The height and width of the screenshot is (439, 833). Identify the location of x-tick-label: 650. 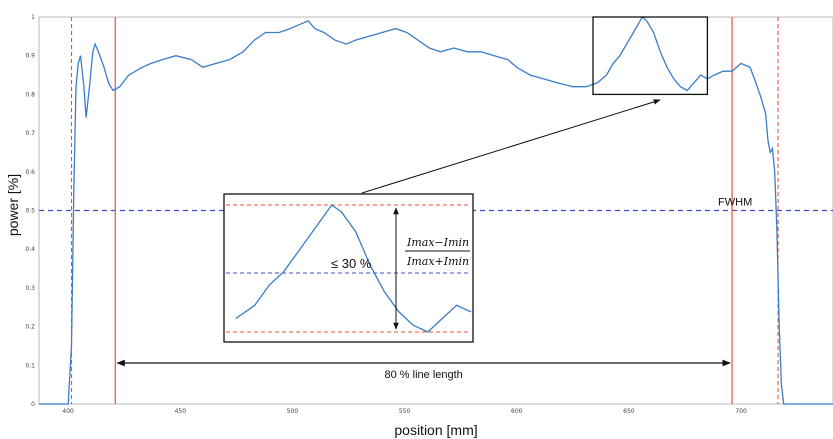
(629, 411).